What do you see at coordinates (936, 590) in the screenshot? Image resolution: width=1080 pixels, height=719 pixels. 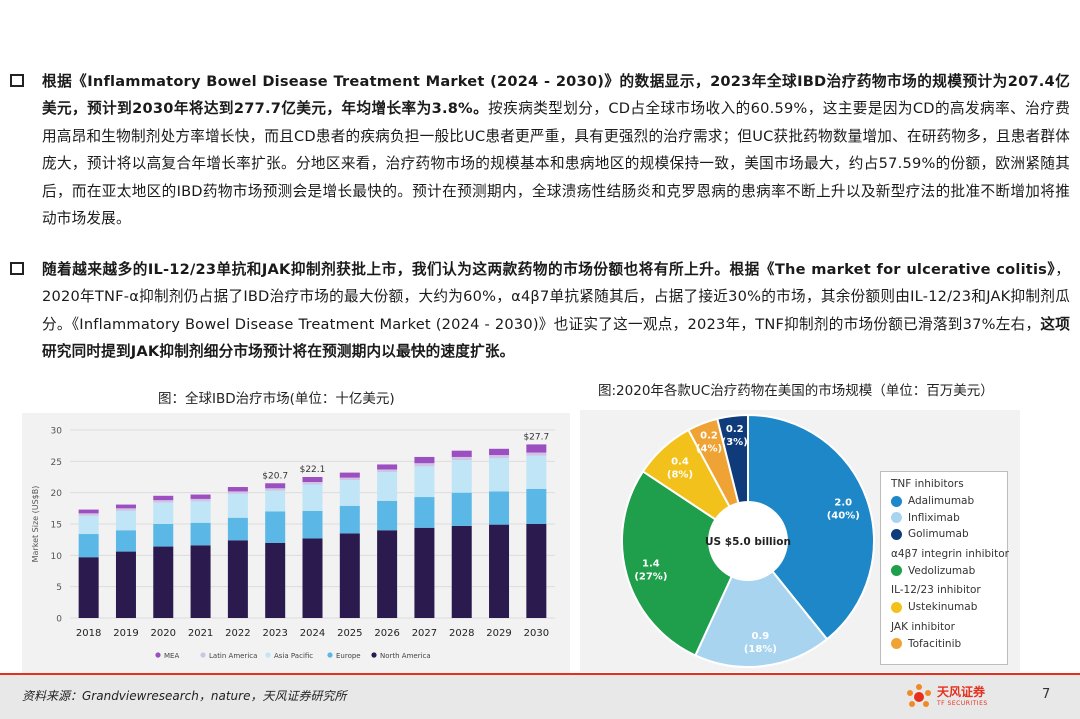 I see `pie-legend-group-header: IL-12/23 inhibitor` at bounding box center [936, 590].